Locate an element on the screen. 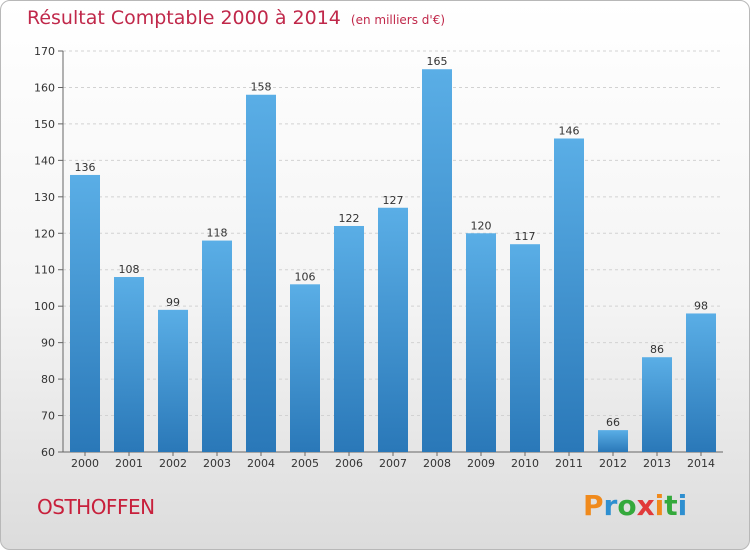  proxiti-logo: Proxiti is located at coordinates (635, 505).